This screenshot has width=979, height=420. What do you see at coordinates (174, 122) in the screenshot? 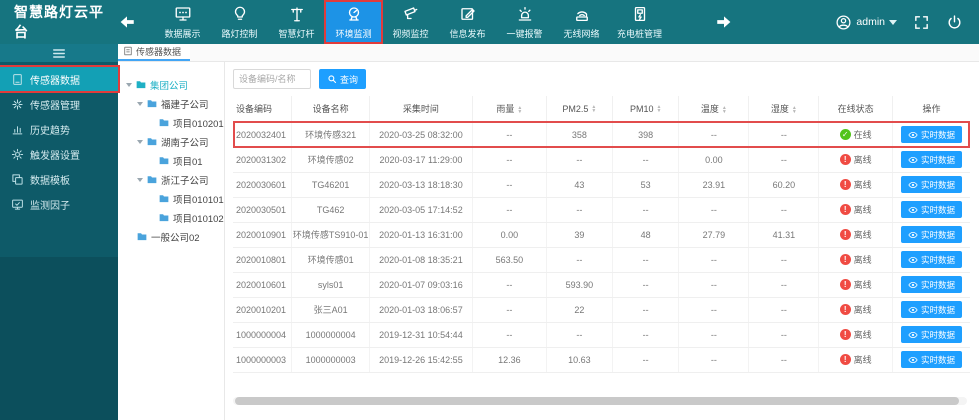
I see `tree-node: 项目010201` at bounding box center [174, 122].